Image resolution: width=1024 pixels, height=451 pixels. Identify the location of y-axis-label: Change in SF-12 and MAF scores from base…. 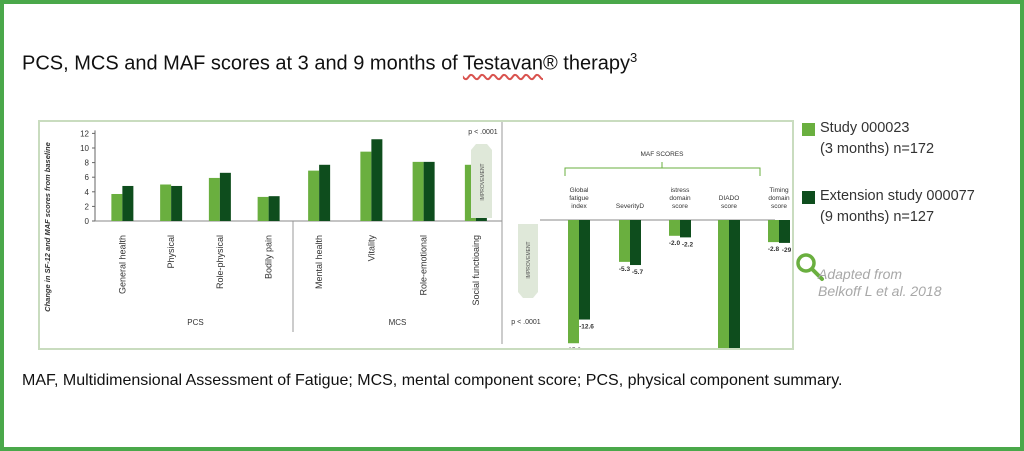
(47, 227).